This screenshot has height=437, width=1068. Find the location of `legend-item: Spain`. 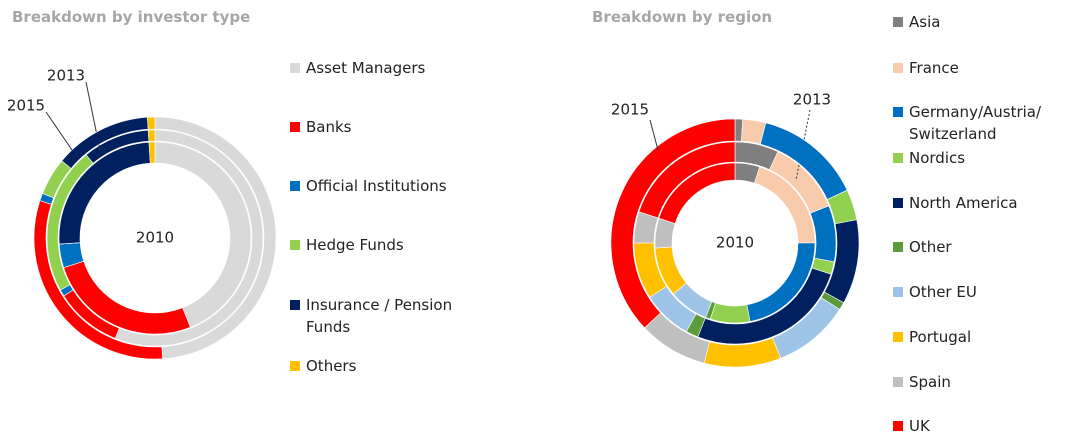

legend-item: Spain is located at coordinates (980, 382).